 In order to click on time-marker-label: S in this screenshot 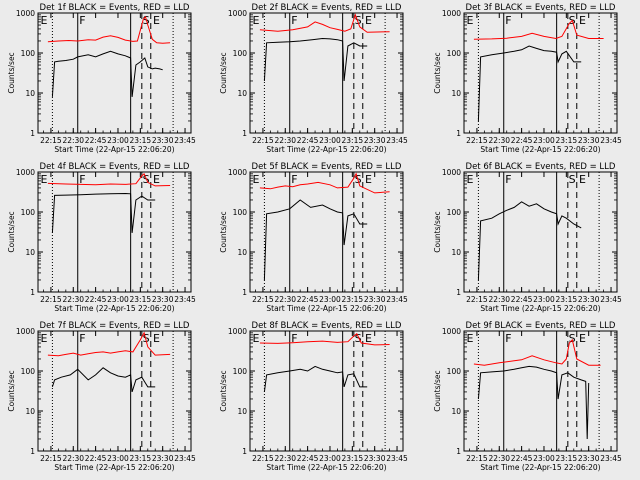, I will do `click(358, 338)`.